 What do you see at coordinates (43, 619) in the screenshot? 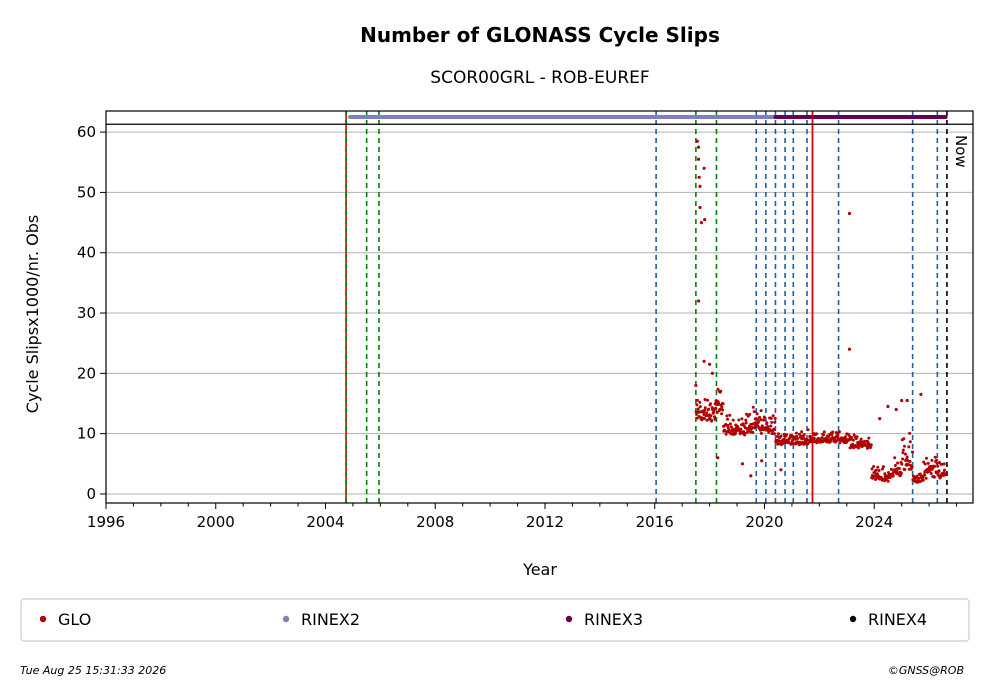
I see `legend-marker-glo` at bounding box center [43, 619].